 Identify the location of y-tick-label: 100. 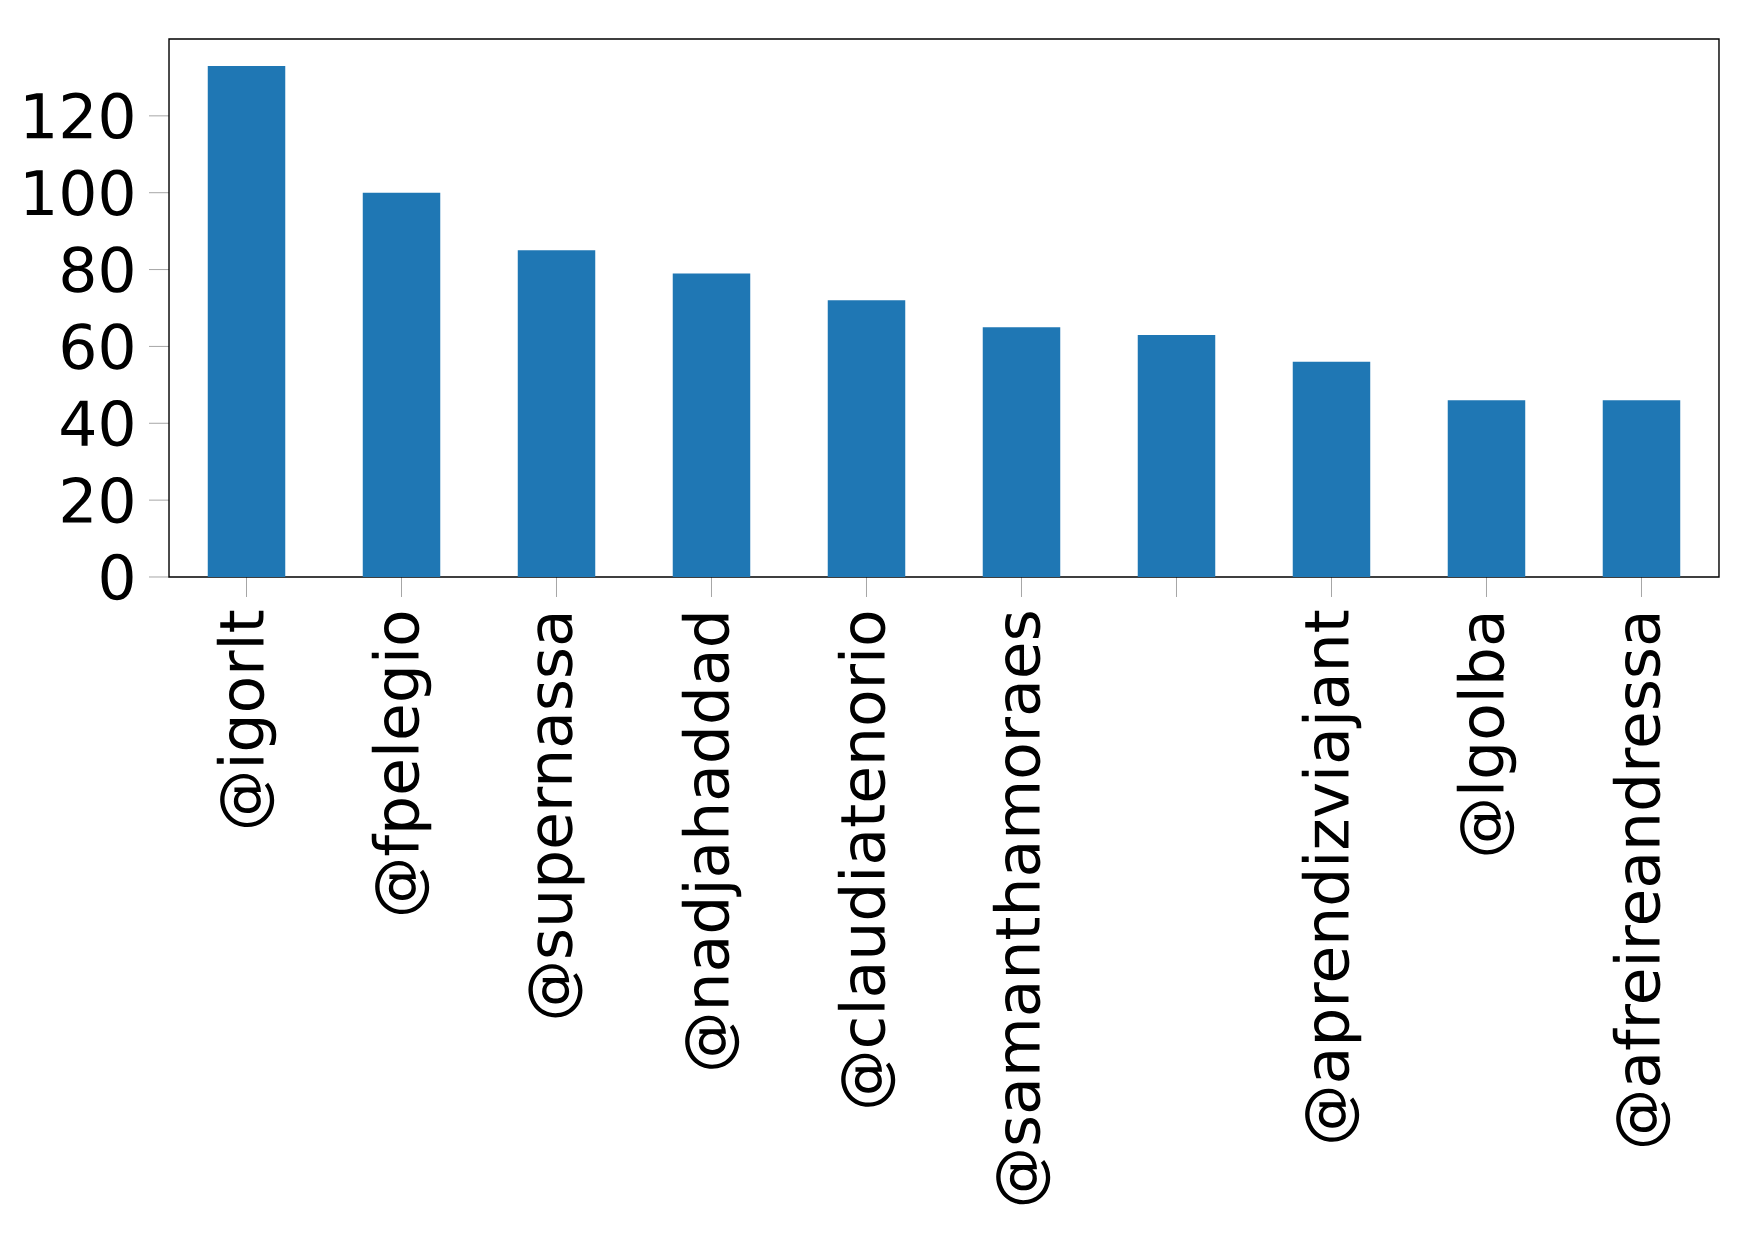
(79, 192).